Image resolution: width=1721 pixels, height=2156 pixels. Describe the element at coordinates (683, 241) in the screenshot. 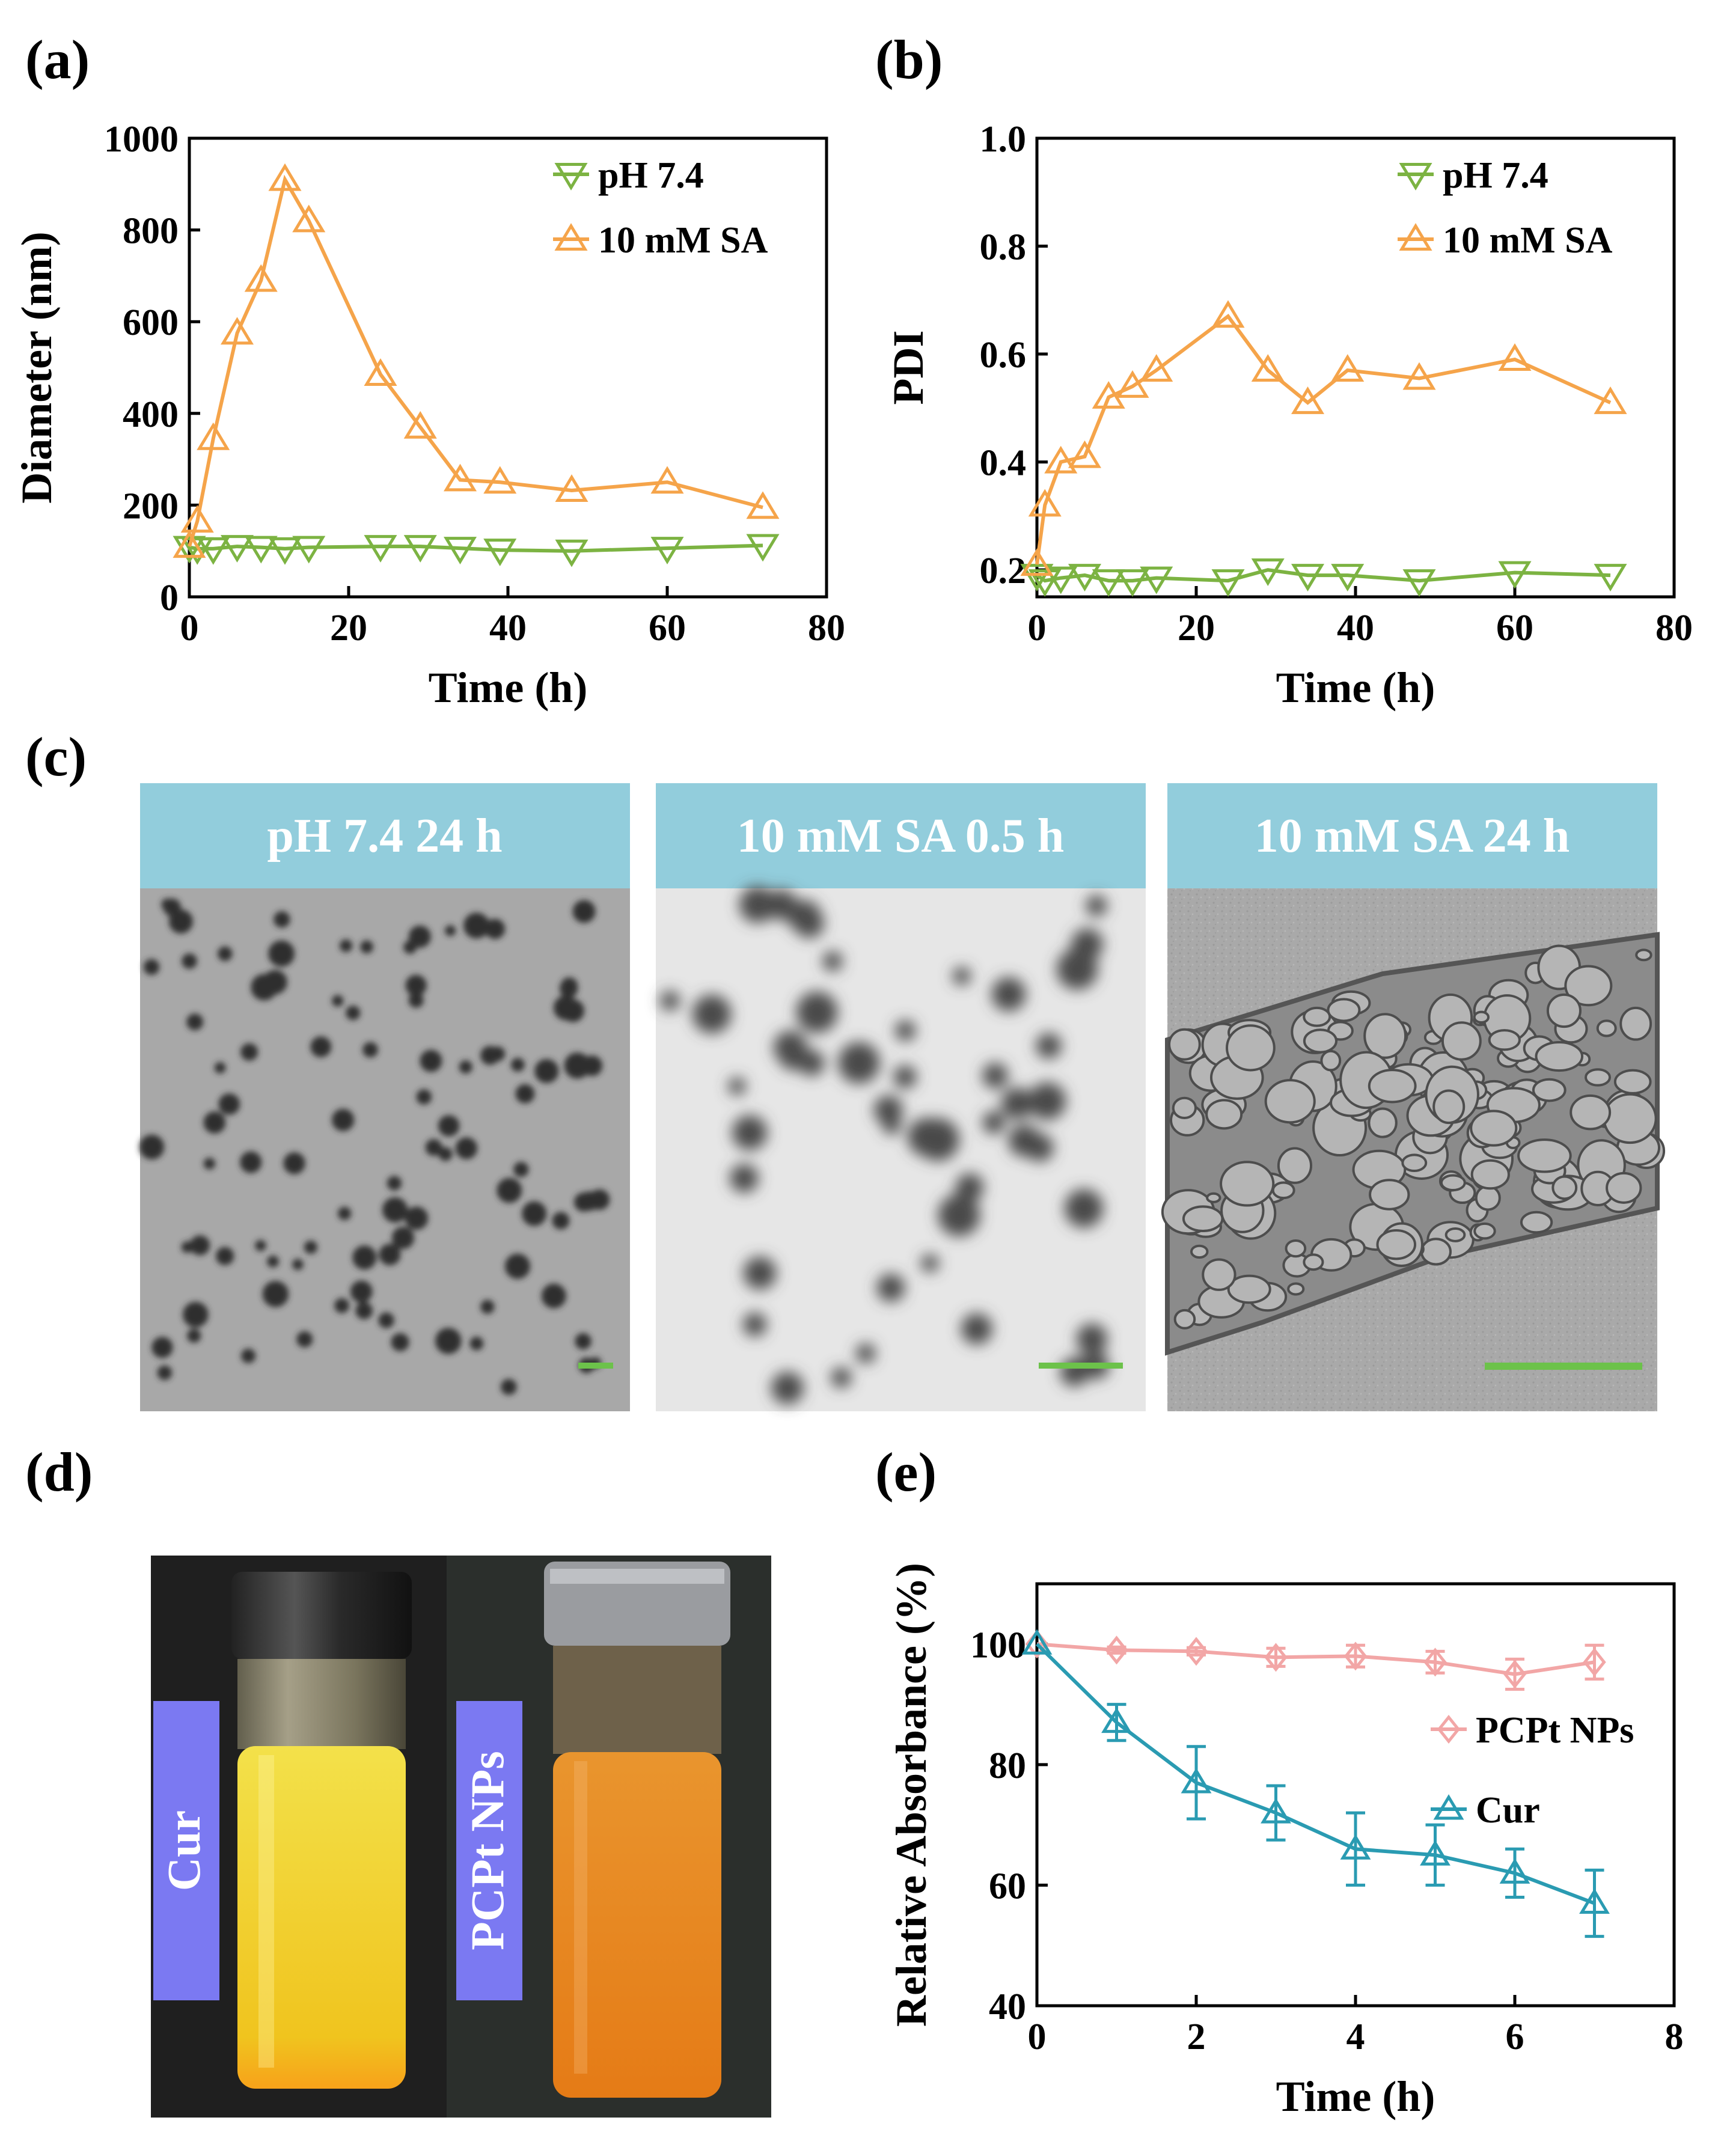

I see `a-legend-label-1: 10 mM SA` at that location.